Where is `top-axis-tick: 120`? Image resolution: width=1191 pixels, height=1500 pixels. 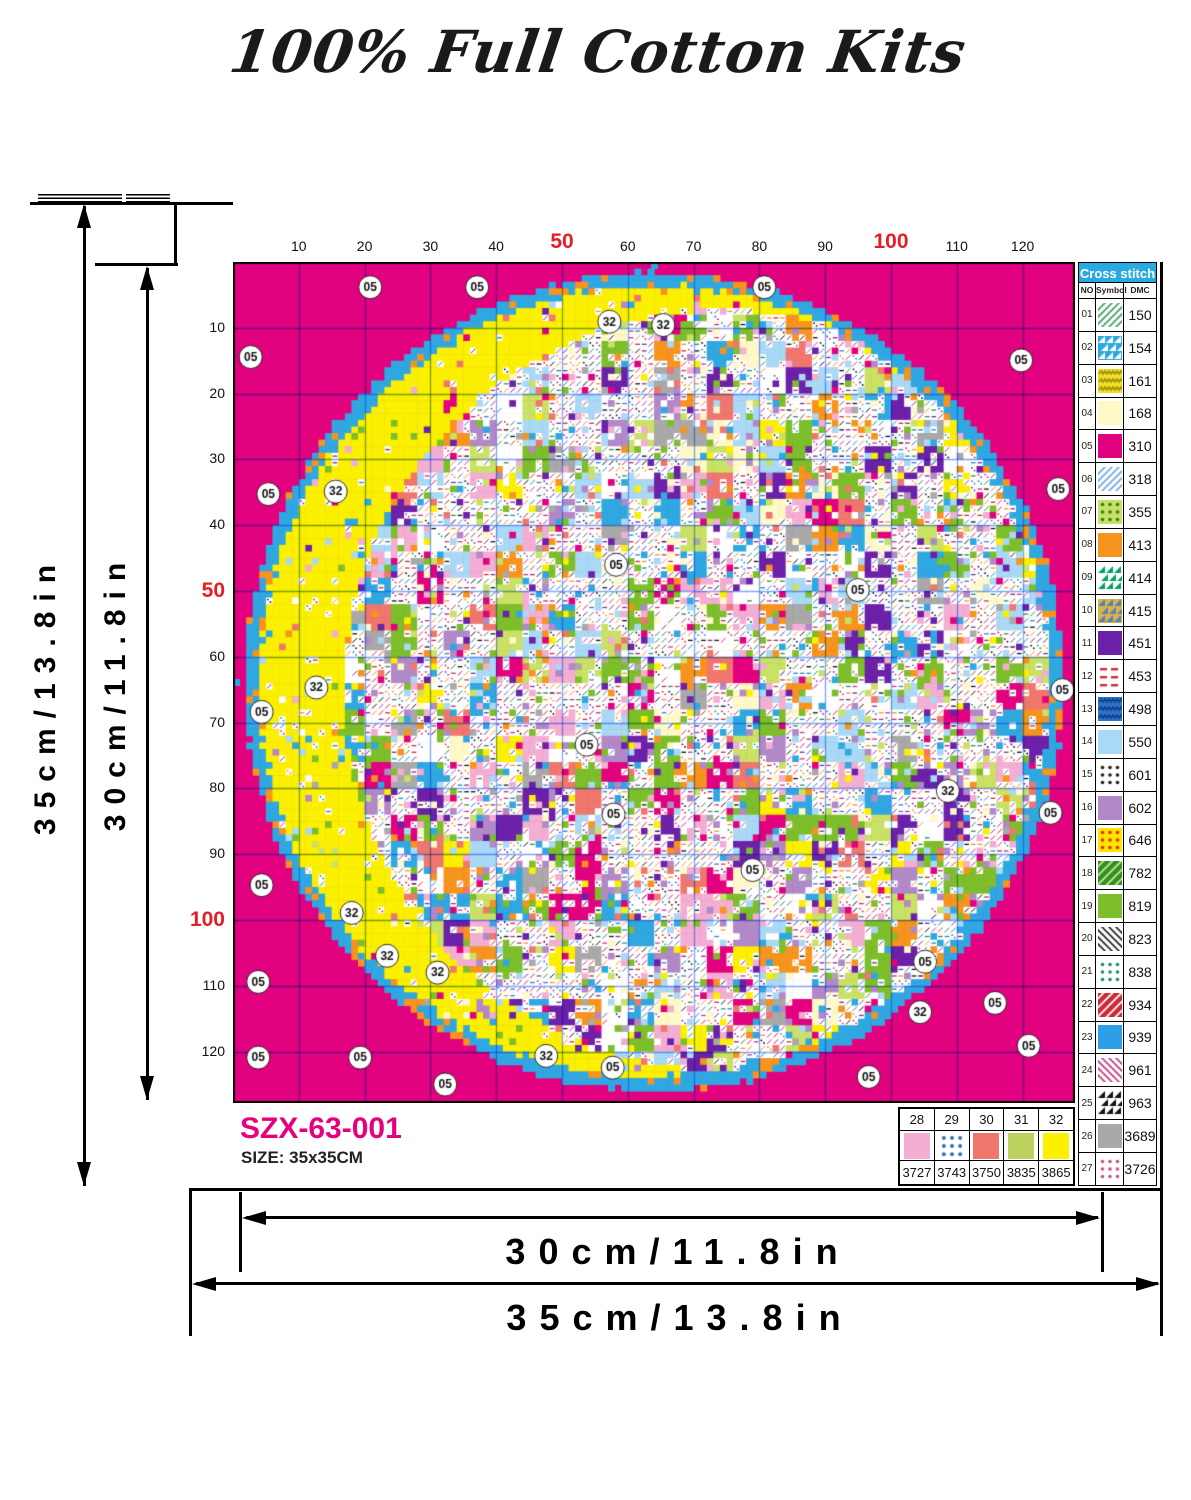
top-axis-tick: 120 is located at coordinates (1022, 246).